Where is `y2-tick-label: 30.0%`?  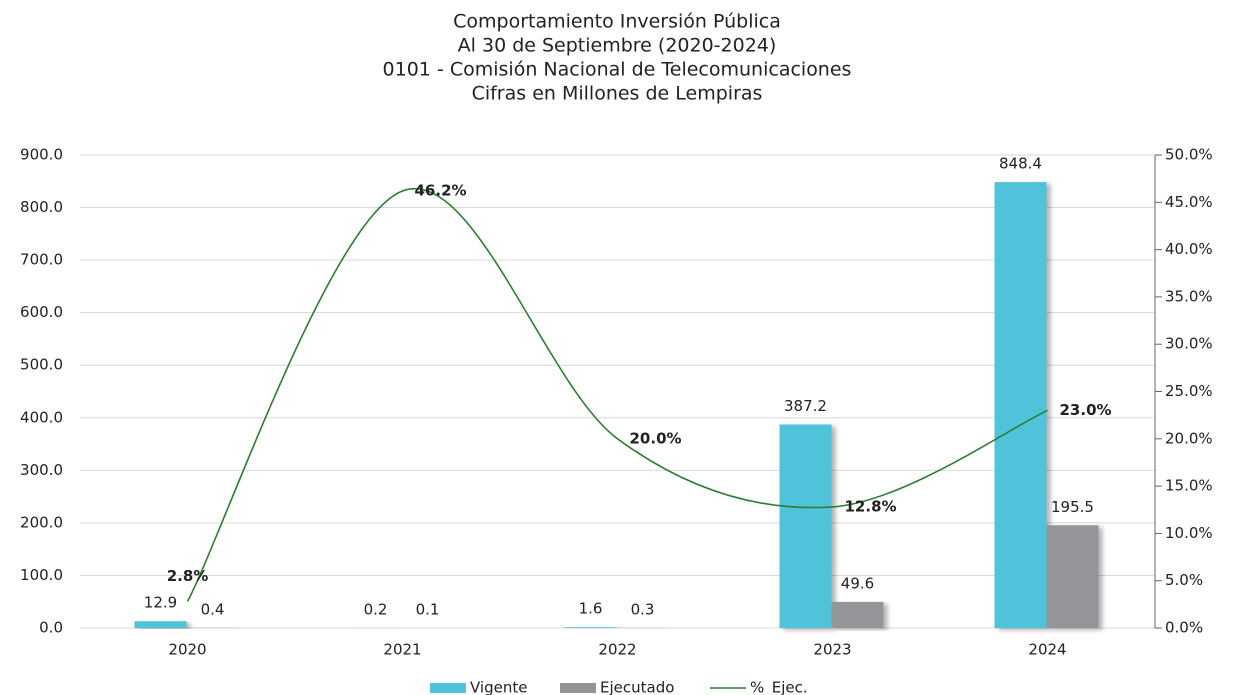
y2-tick-label: 30.0% is located at coordinates (1189, 344).